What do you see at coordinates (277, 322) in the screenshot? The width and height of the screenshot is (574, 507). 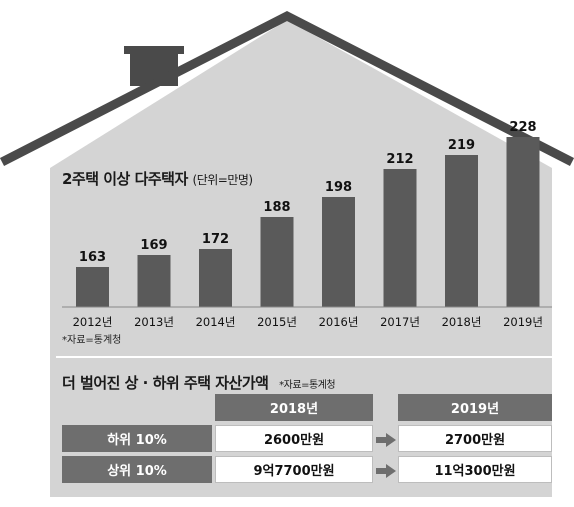 I see `category-label: 2015년` at bounding box center [277, 322].